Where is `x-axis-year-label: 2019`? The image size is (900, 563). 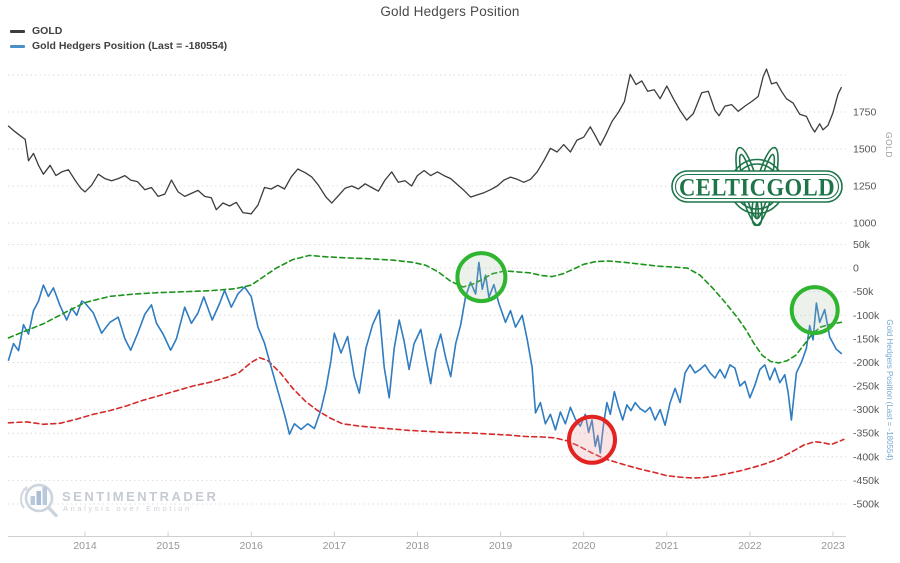 x-axis-year-label: 2019 is located at coordinates (501, 546).